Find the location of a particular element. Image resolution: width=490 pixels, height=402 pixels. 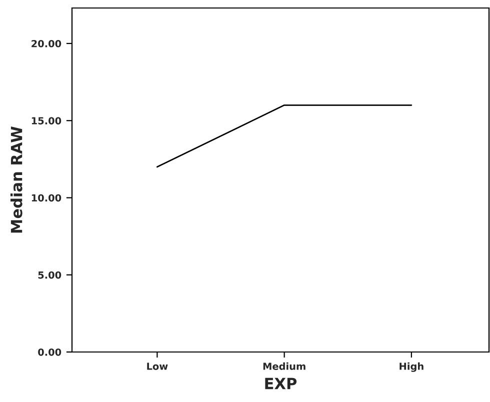

y-tick-label: 0.00 is located at coordinates (50, 352).